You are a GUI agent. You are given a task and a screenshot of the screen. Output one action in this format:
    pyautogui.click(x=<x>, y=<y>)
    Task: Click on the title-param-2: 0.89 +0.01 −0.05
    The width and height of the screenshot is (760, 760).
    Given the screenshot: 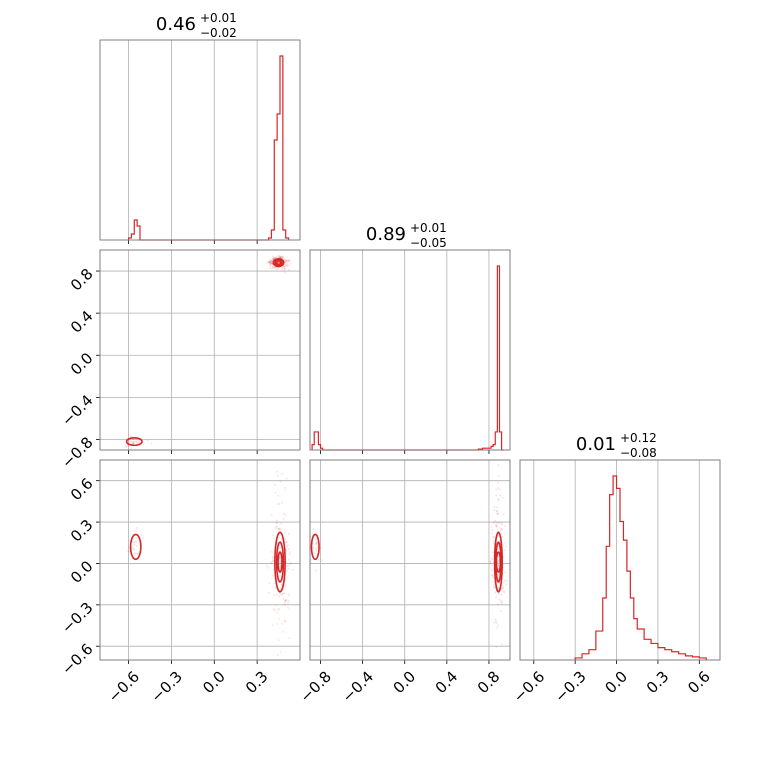 What is the action you would take?
    pyautogui.click(x=406, y=235)
    